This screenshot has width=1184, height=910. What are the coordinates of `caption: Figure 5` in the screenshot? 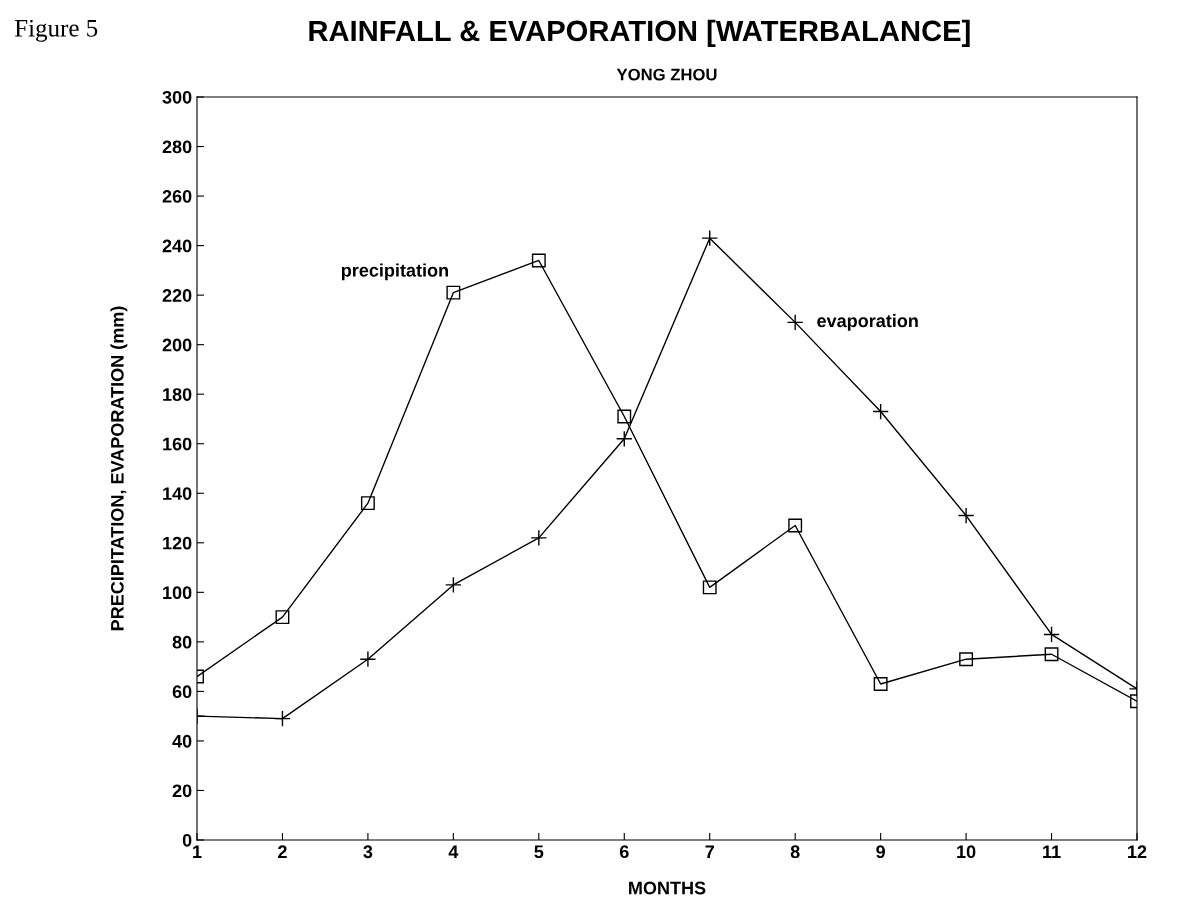 It's located at (56, 30).